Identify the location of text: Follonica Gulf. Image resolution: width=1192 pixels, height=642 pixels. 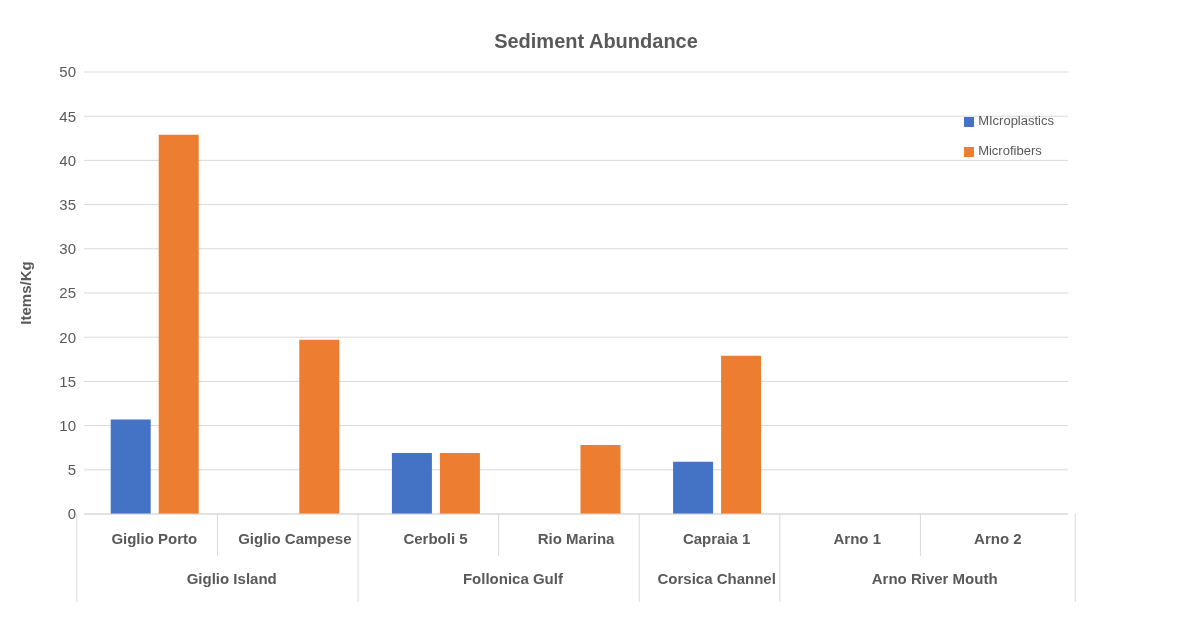
(513, 578).